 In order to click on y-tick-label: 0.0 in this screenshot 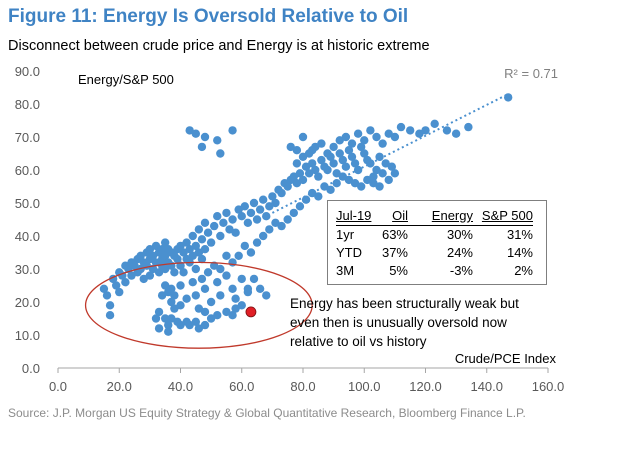, I will do `click(31, 368)`.